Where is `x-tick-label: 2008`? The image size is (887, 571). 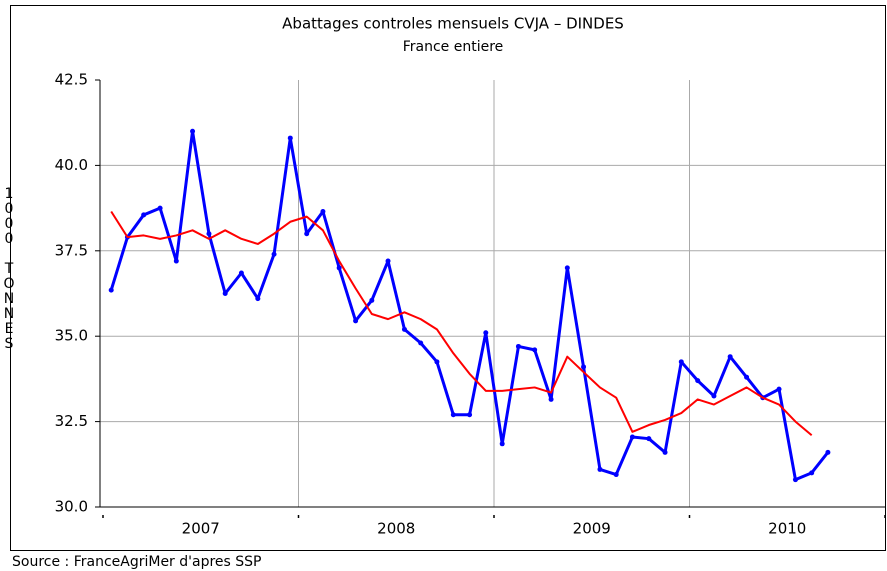 x-tick-label: 2008 is located at coordinates (396, 529).